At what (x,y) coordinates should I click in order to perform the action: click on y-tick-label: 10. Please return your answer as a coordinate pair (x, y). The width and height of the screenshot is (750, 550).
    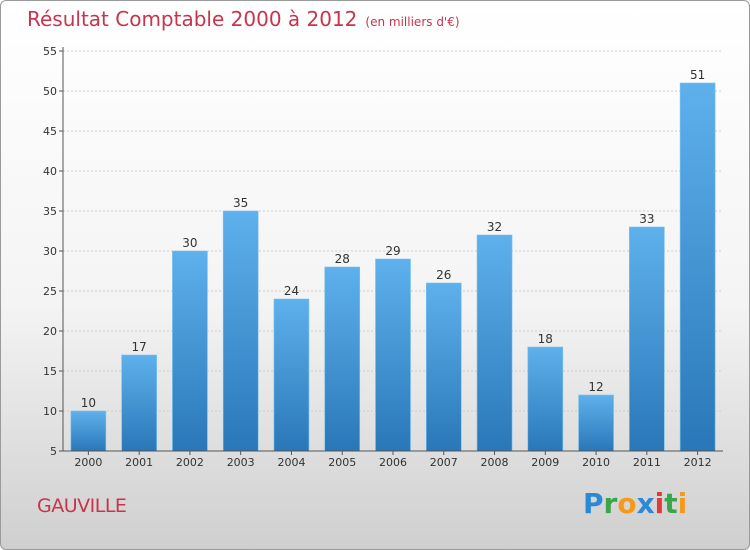
    Looking at the image, I should click on (50, 411).